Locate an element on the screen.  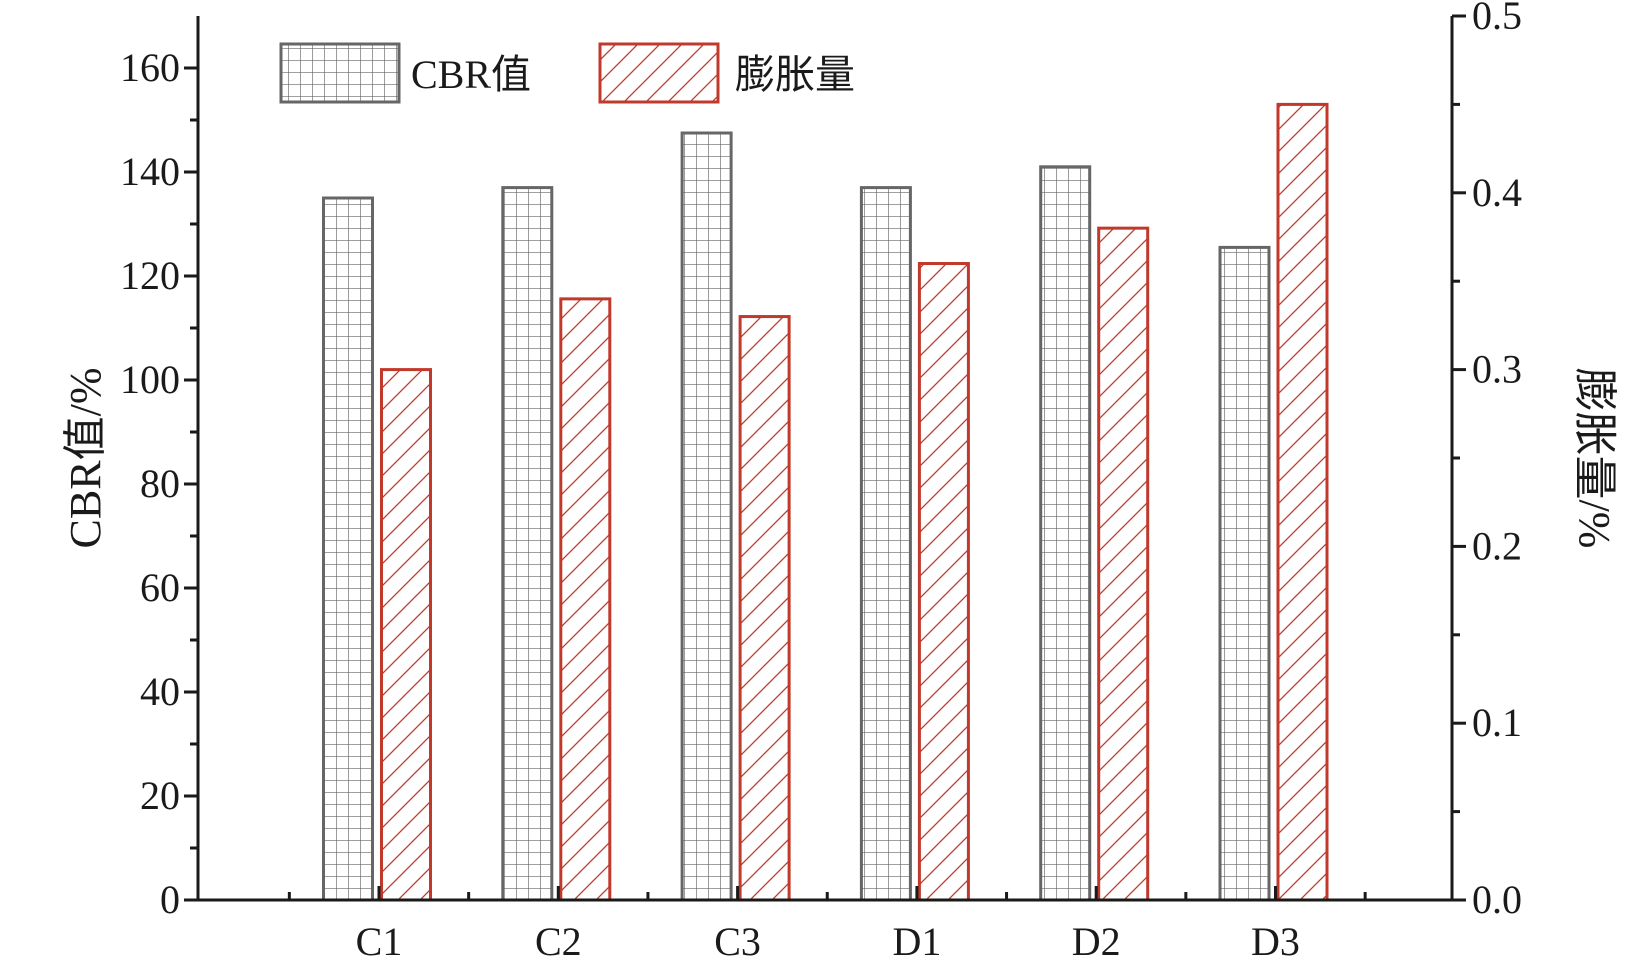
left-tick-label: 80 is located at coordinates (160, 483).